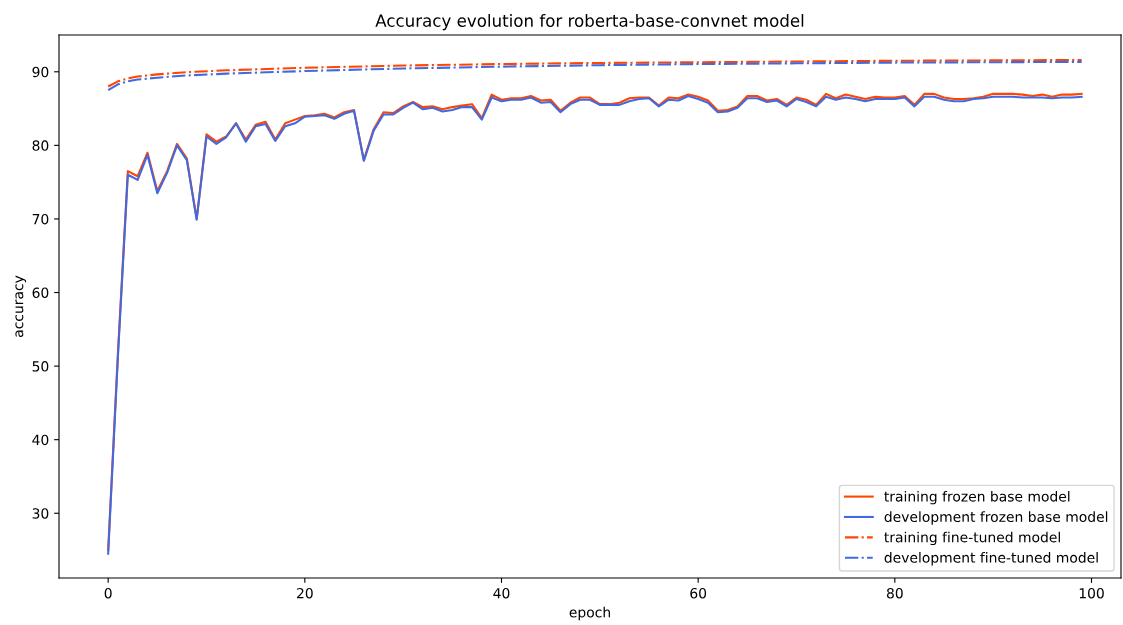 This screenshot has height=625, width=1123. Describe the element at coordinates (996, 518) in the screenshot. I see `legend-label: development frozen base model` at that location.